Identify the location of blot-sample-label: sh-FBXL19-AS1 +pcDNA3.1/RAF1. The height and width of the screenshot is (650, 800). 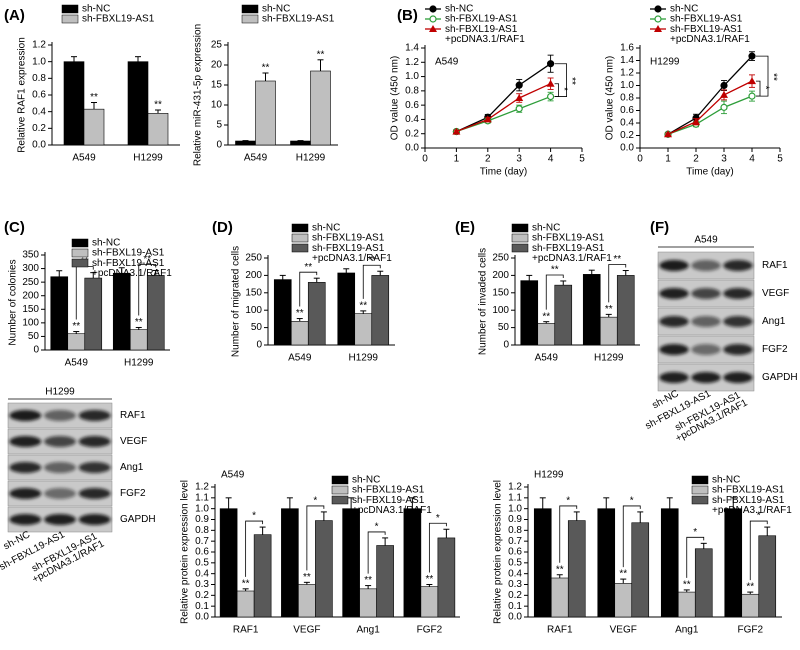
(66, 557).